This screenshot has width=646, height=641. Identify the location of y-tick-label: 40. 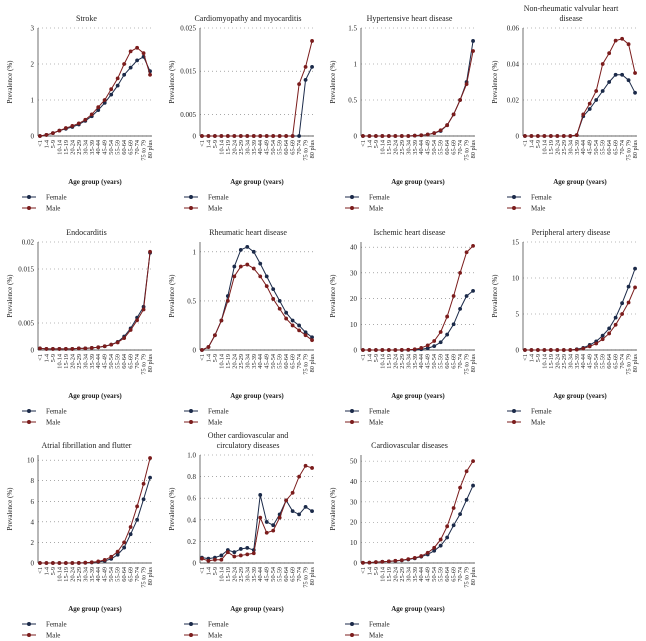
(354, 247).